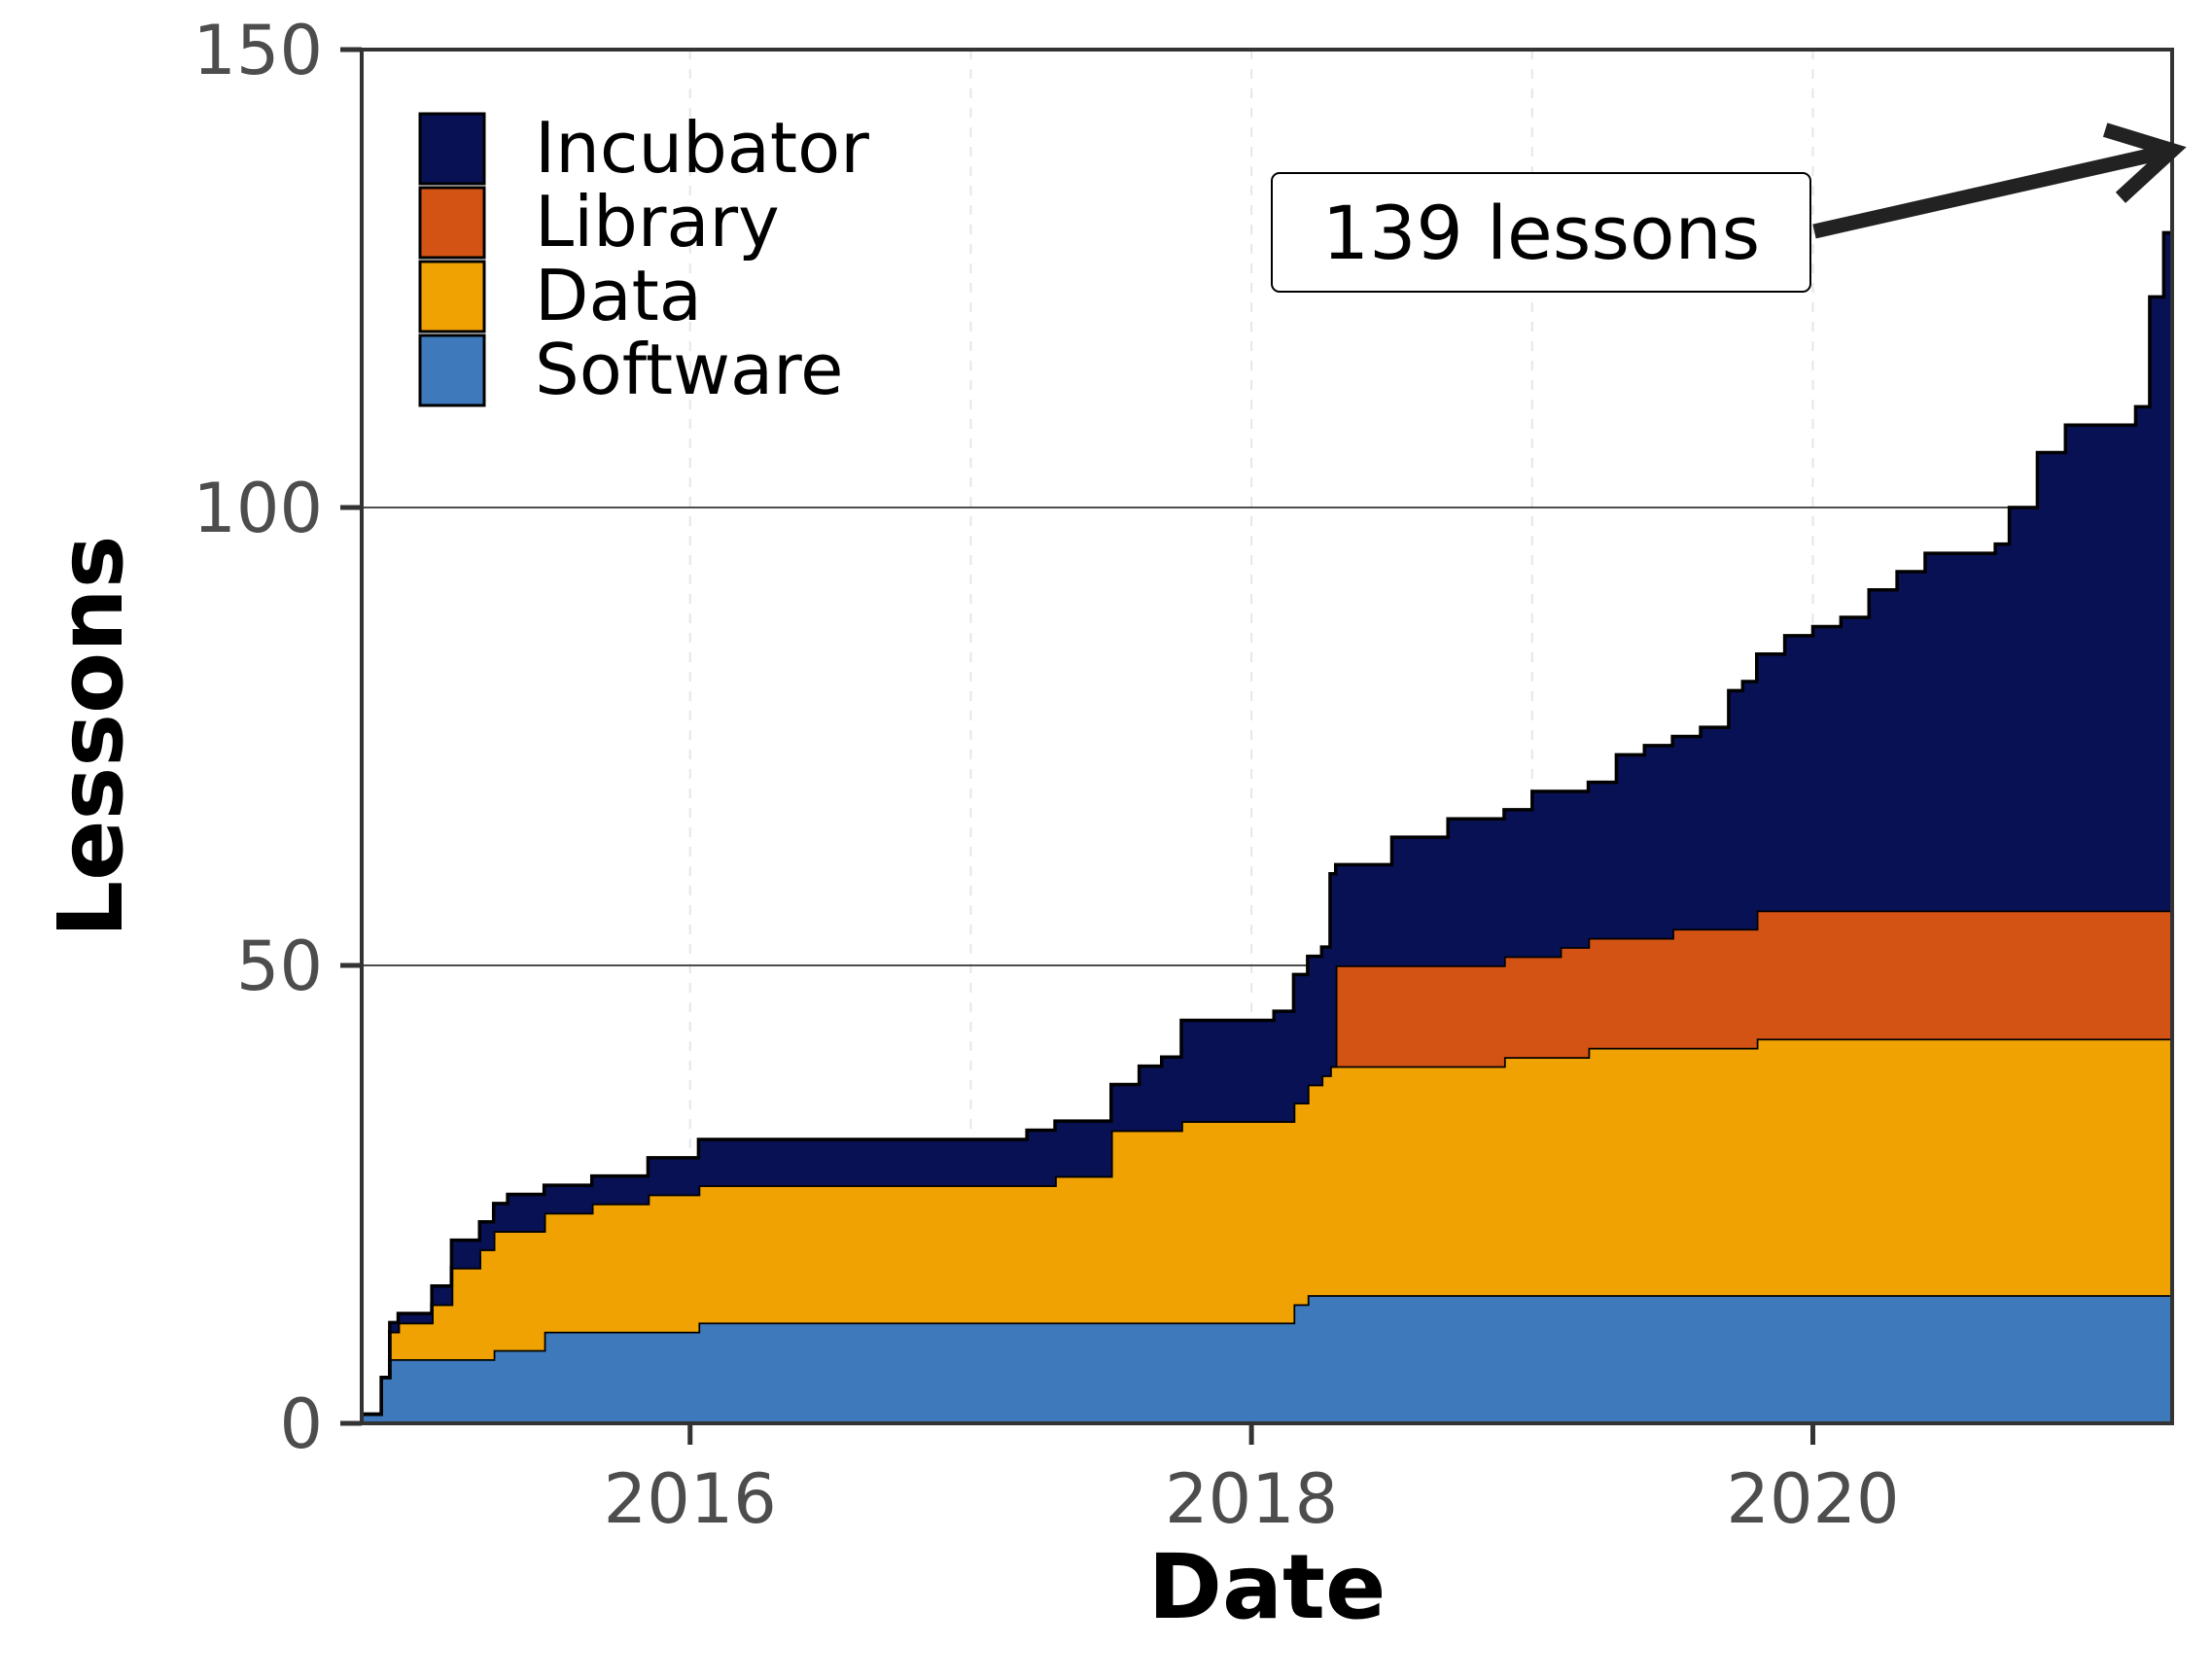 The height and width of the screenshot is (1680, 2212). Describe the element at coordinates (657, 221) in the screenshot. I see `legend-label-library: Library` at that location.